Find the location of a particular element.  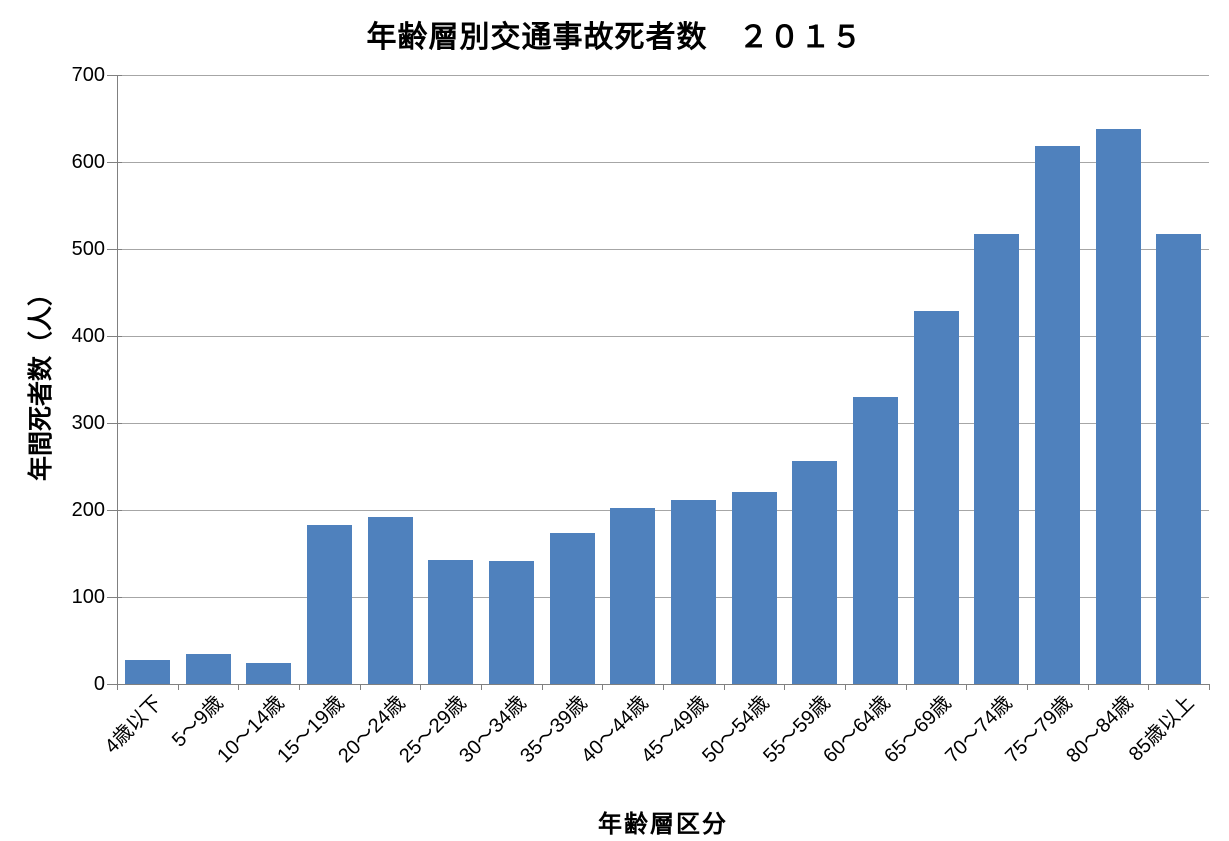

bar-35～39歳 is located at coordinates (572, 608).